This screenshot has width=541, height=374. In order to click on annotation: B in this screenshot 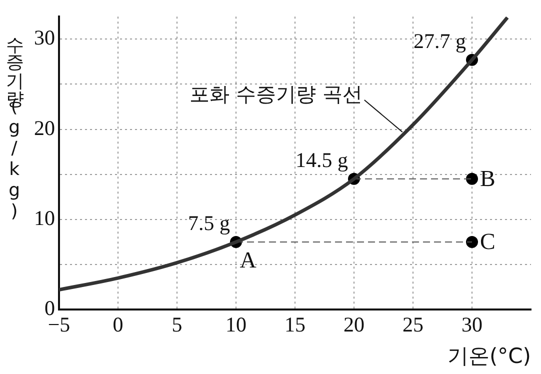, I will do `click(488, 178)`.